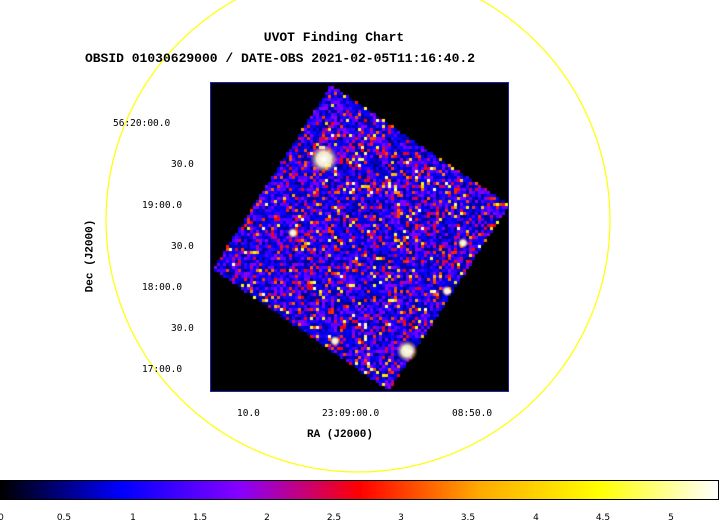 This screenshot has width=720, height=523. I want to click on colorbar-tick-label: 4, so click(536, 518).